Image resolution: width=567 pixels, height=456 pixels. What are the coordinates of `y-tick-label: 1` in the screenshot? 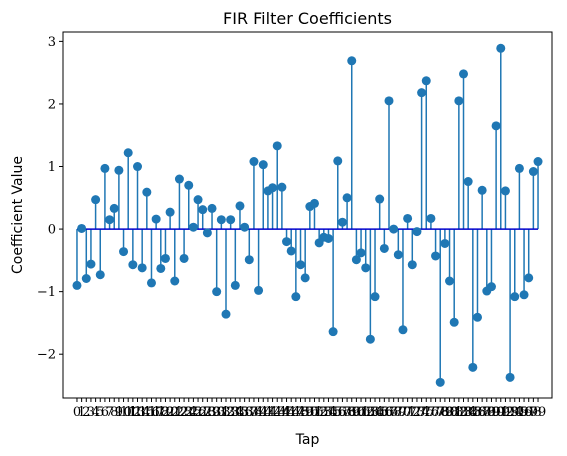 It's located at (52, 167).